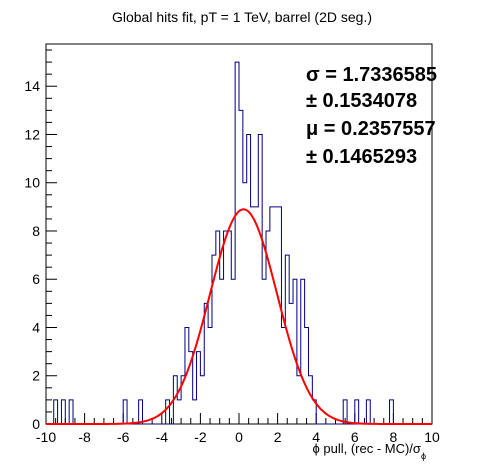 This screenshot has width=496, height=472. Describe the element at coordinates (432, 437) in the screenshot. I see `x-tick-label: 10` at that location.